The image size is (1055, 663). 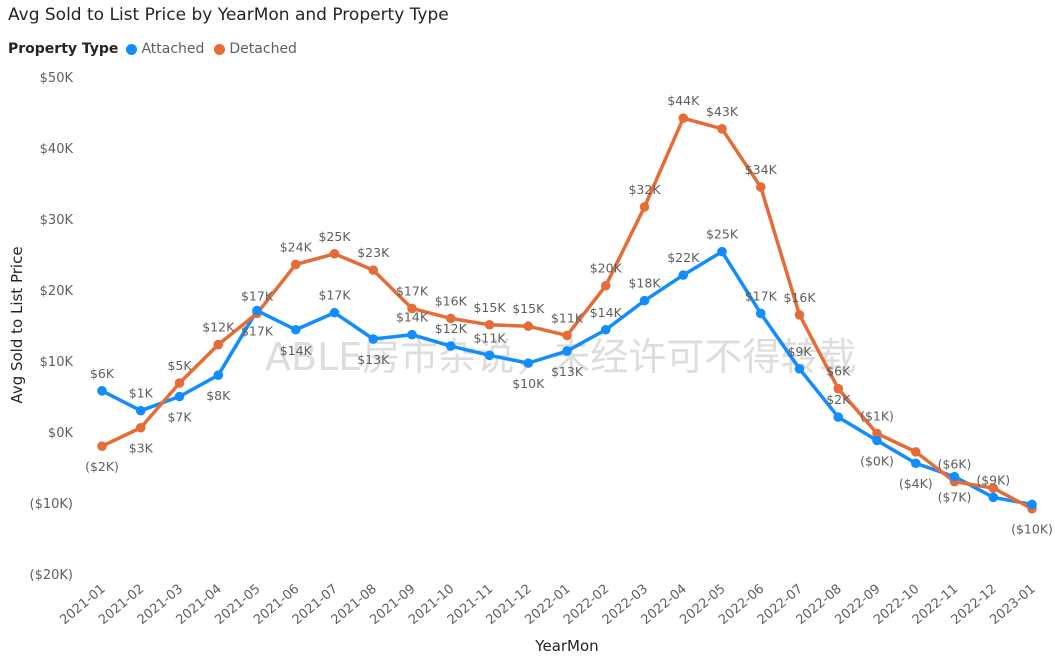 What do you see at coordinates (722, 111) in the screenshot?
I see `data-label-detached: $43K` at bounding box center [722, 111].